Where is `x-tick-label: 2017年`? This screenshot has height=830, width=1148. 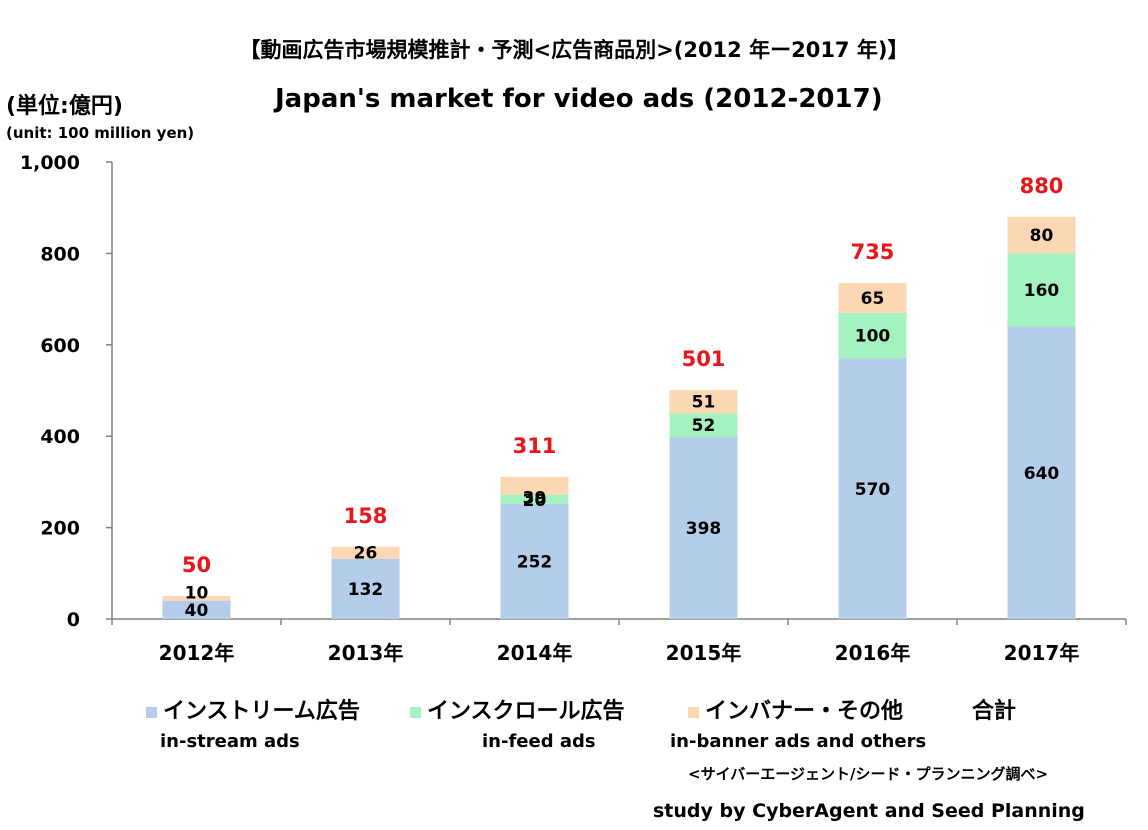
x-tick-label: 2017年 is located at coordinates (1042, 653).